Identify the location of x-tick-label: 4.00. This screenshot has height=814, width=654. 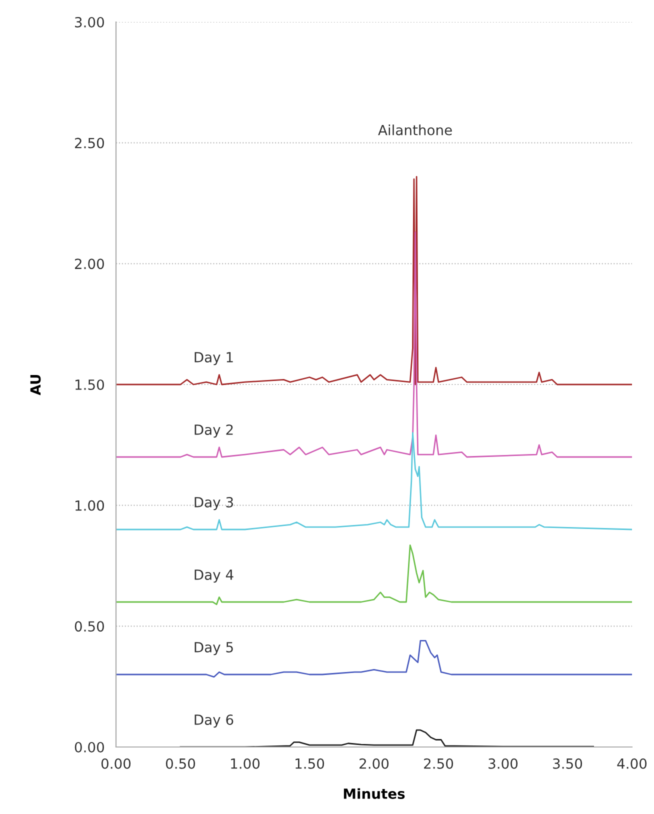
(632, 763).